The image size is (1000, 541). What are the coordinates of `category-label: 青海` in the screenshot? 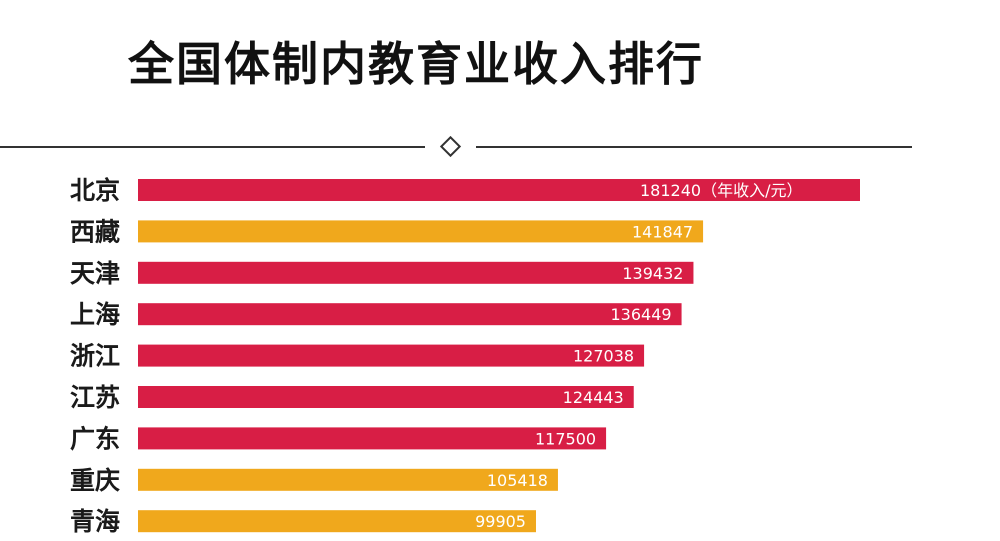 It's located at (95, 521).